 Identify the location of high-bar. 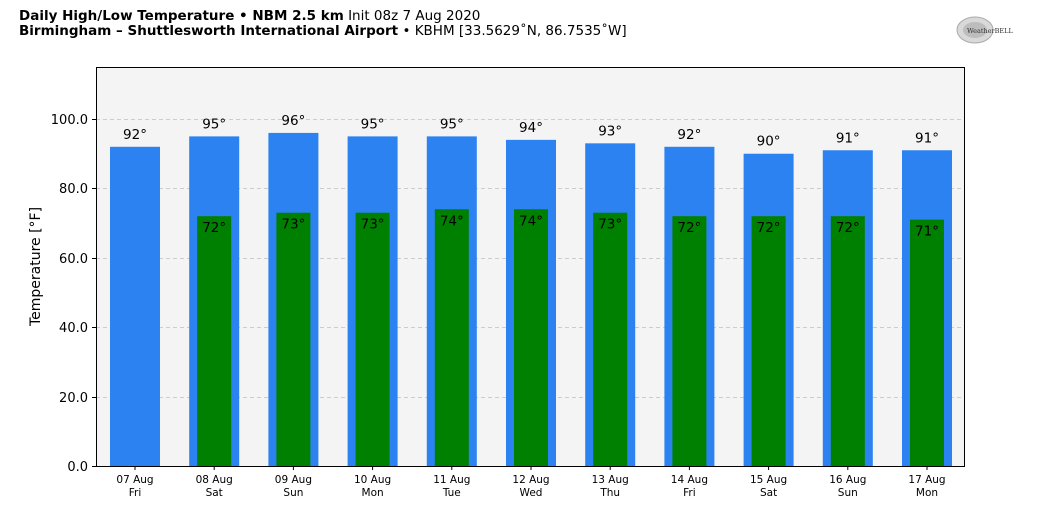
(135, 306).